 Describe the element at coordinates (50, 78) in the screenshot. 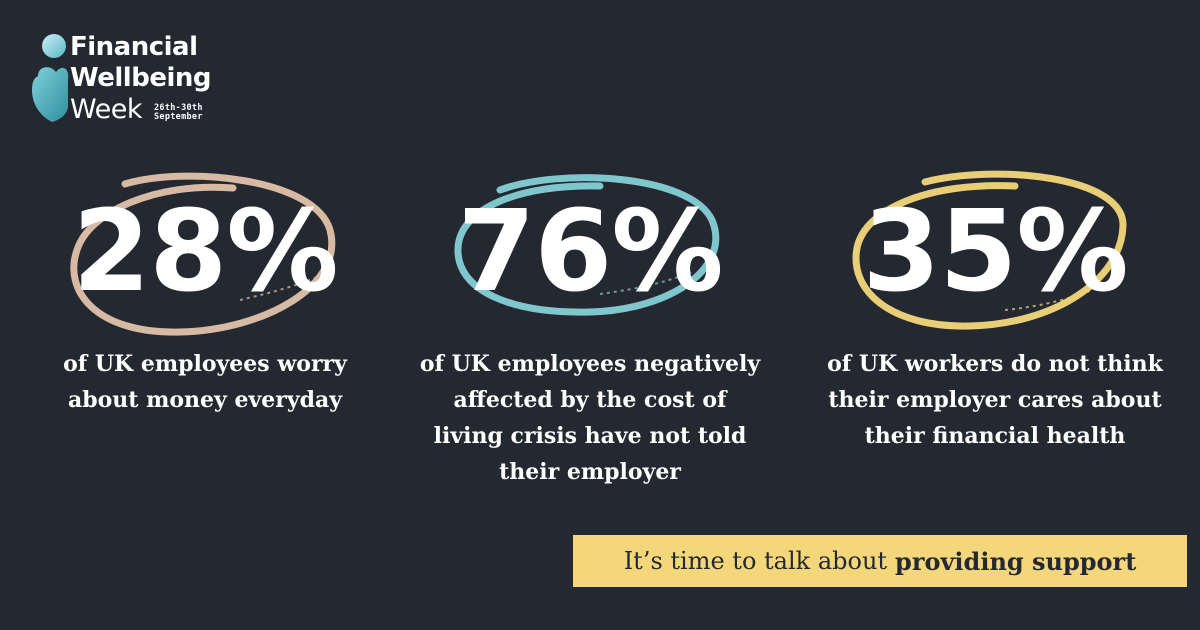

I see `heart-logo-icon` at that location.